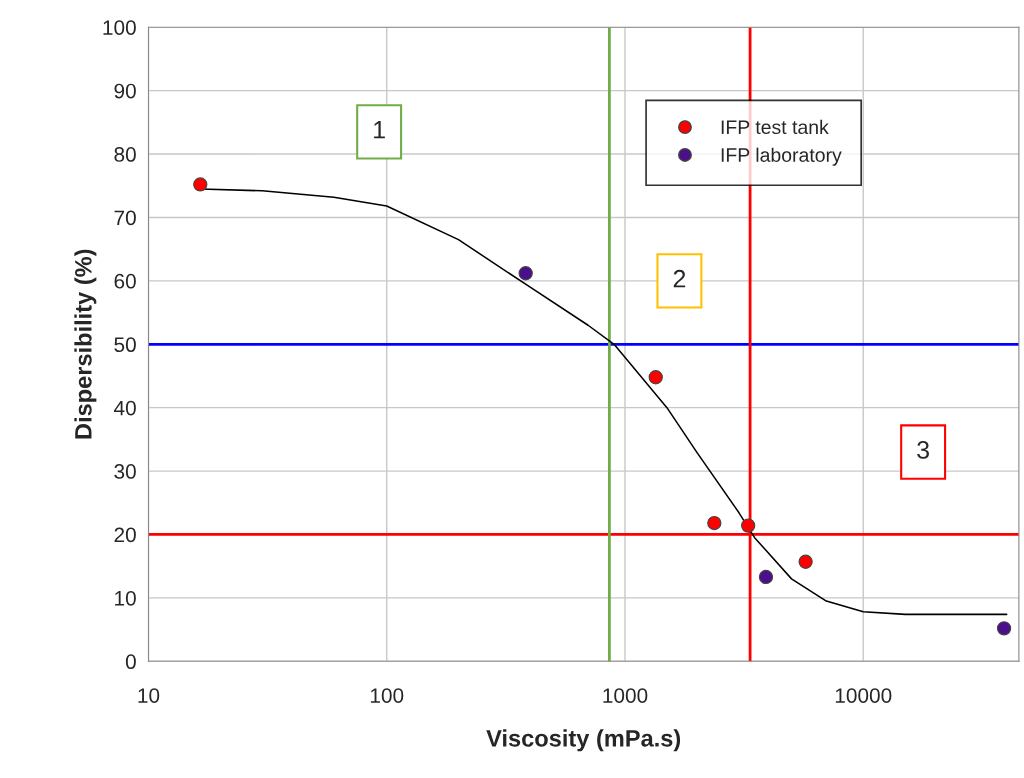  I want to click on y-tick-label: 20, so click(125, 535).